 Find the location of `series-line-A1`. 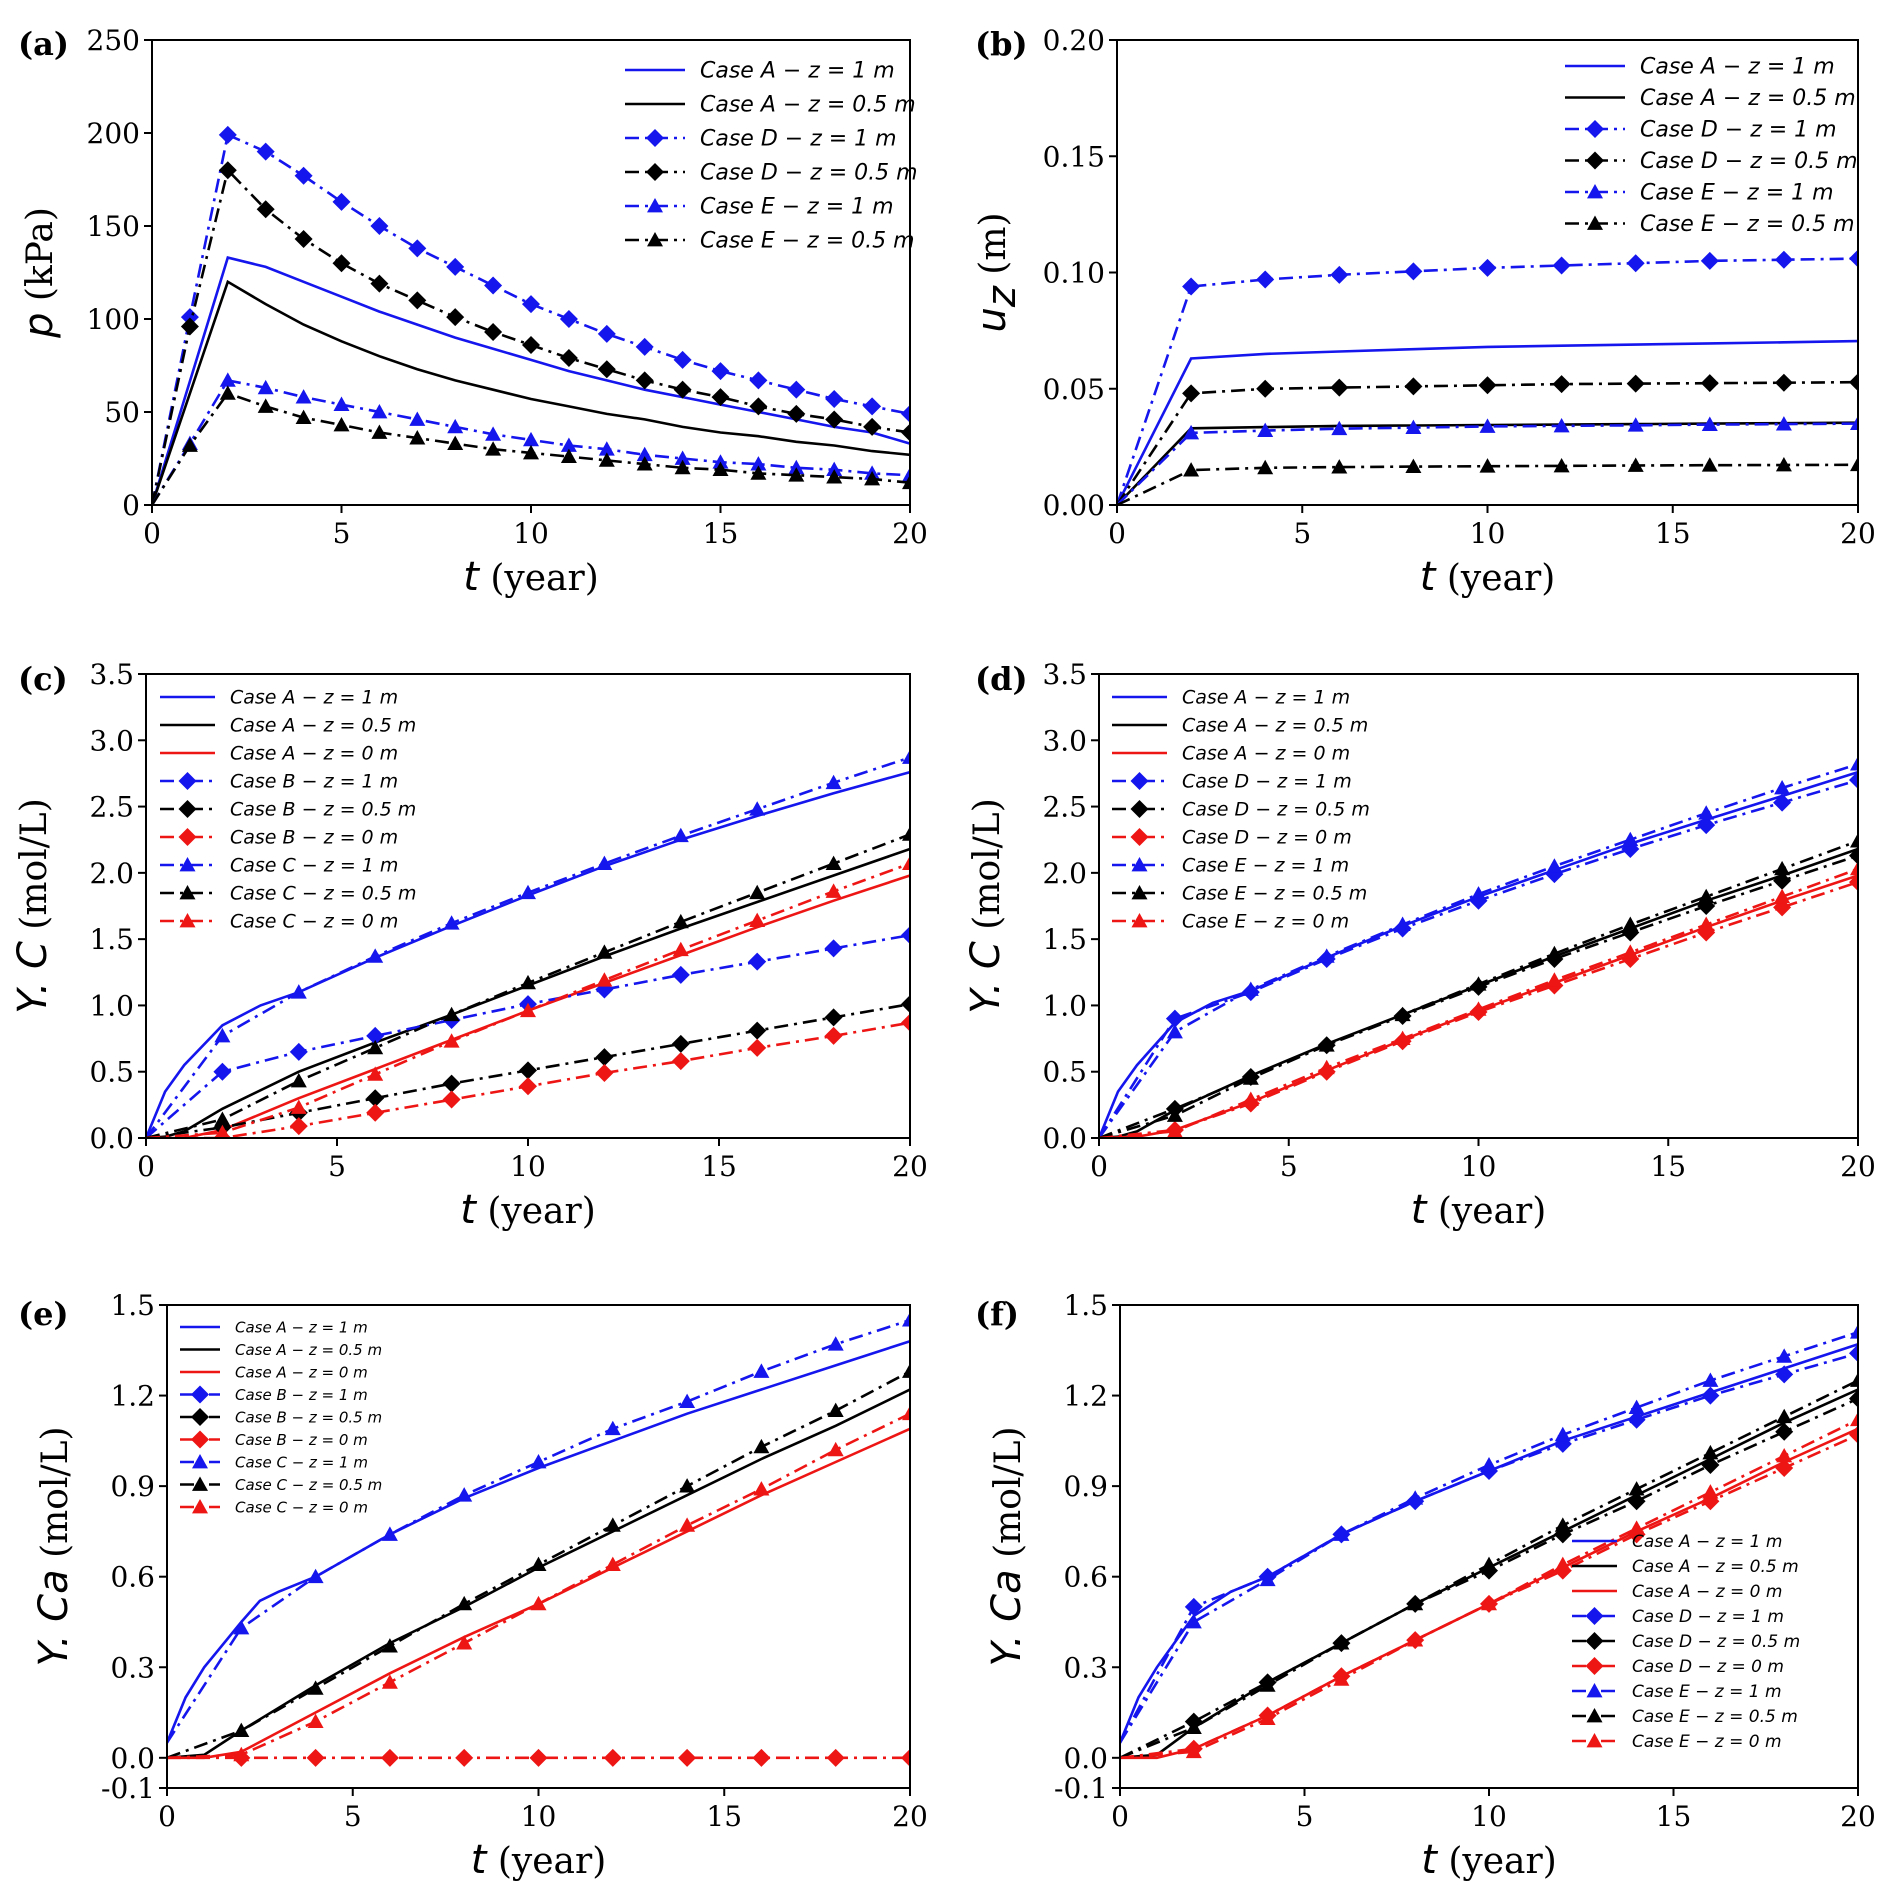

series-line-A1 is located at coordinates (1487, 422).